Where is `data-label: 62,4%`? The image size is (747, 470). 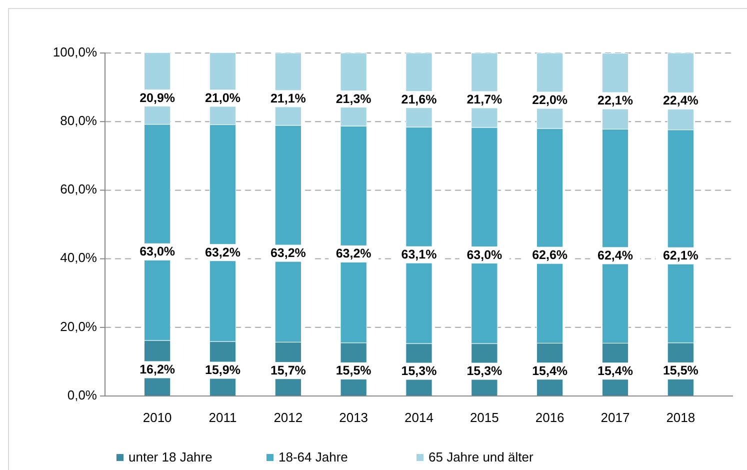 data-label: 62,4% is located at coordinates (615, 255).